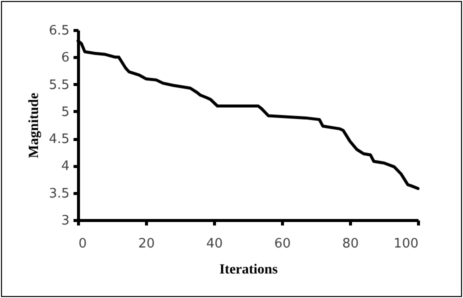 The width and height of the screenshot is (463, 298). Describe the element at coordinates (406, 244) in the screenshot. I see `x-tick-label: 100` at that location.